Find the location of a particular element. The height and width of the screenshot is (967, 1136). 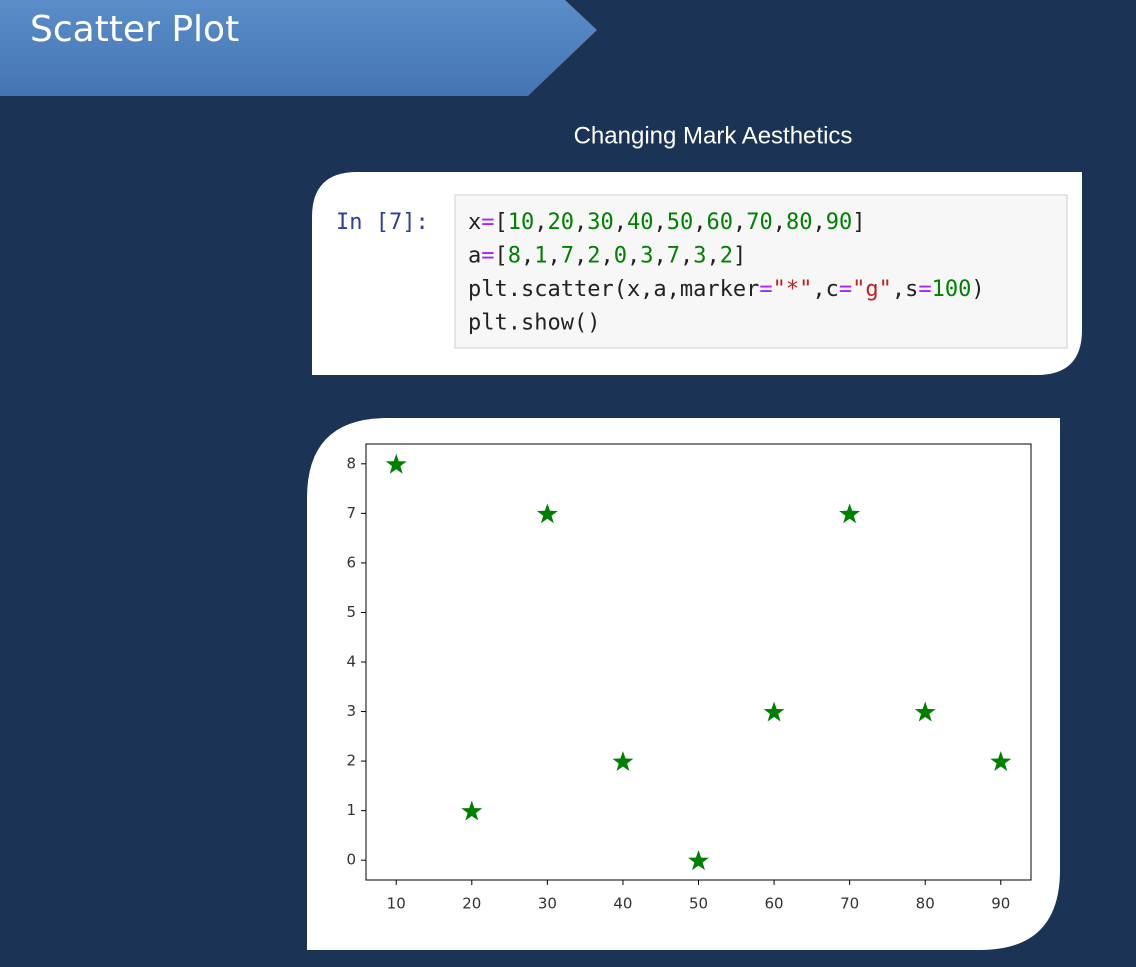

slide-title: Scatter Plot is located at coordinates (134, 29).